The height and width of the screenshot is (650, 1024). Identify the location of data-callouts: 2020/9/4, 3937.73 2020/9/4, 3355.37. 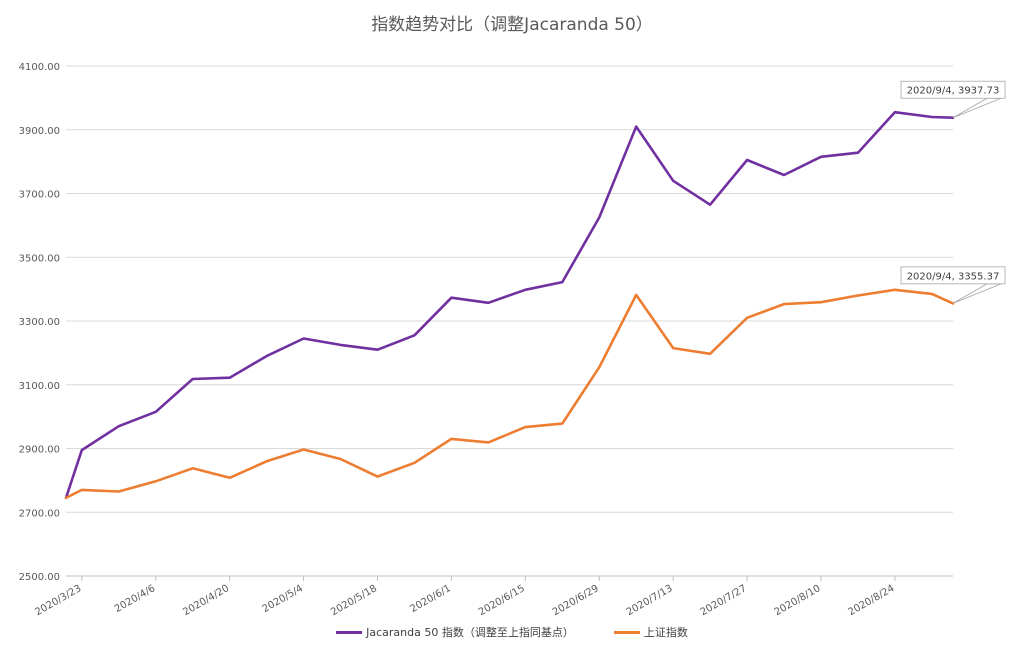
(953, 192).